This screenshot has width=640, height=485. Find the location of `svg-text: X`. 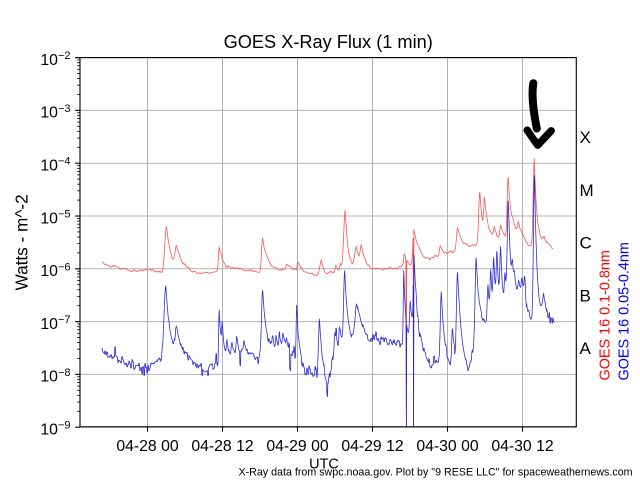

svg-text: X is located at coordinates (585, 137).